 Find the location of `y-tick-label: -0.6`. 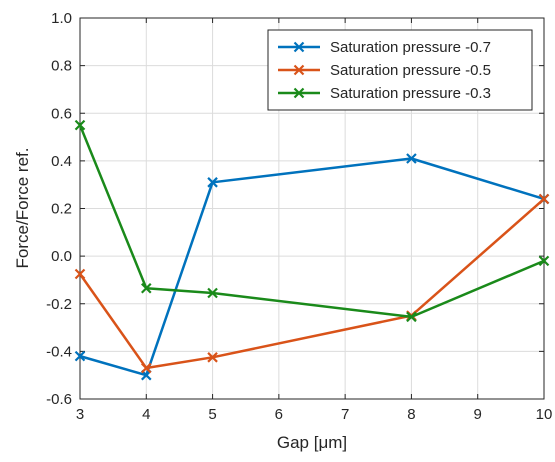

y-tick-label: -0.6 is located at coordinates (59, 399).